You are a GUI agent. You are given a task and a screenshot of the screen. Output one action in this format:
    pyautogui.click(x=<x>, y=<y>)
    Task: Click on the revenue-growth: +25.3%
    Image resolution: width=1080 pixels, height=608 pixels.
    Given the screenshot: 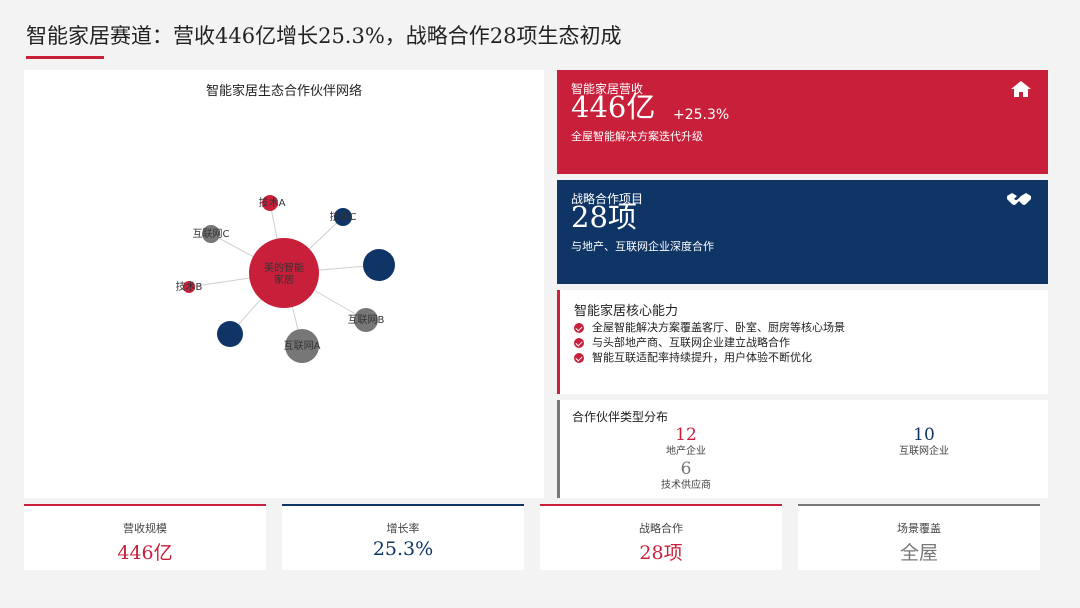 What is the action you would take?
    pyautogui.click(x=701, y=115)
    